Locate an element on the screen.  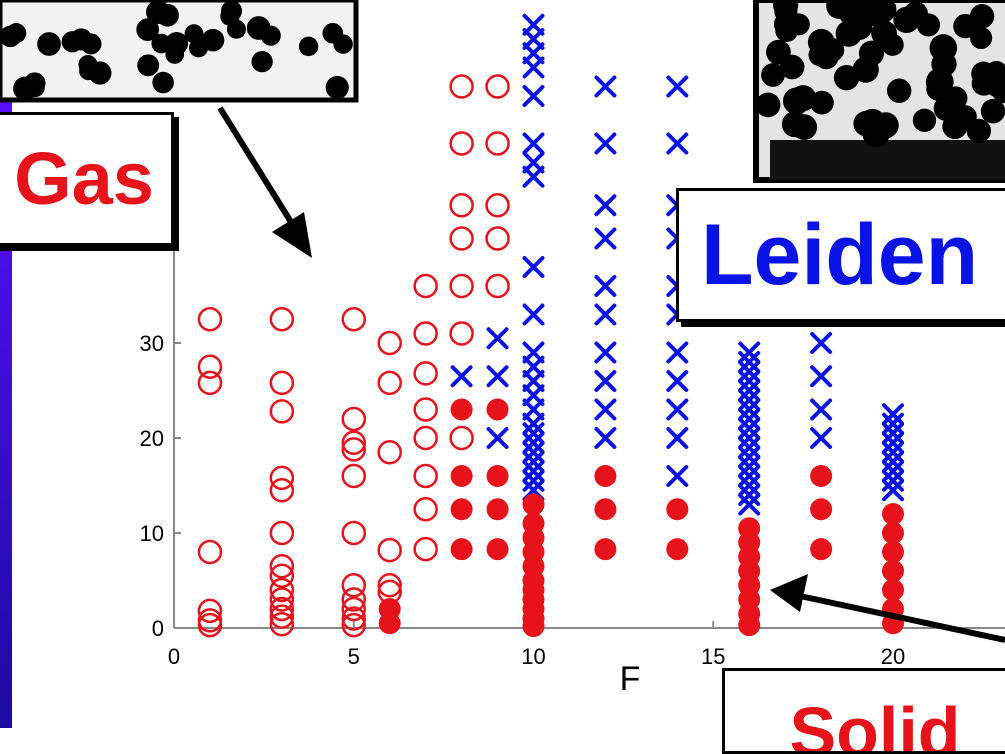
y-axis: 0 10 20 30 is located at coordinates (160, 443).